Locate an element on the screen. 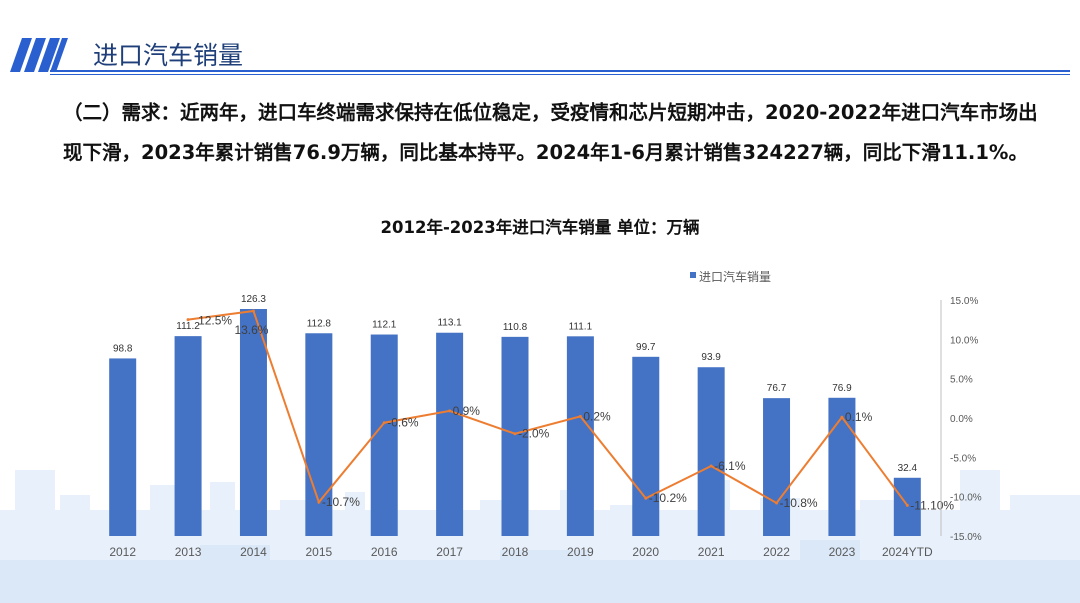 The width and height of the screenshot is (1080, 603). growth-point-2014 is located at coordinates (253, 311).